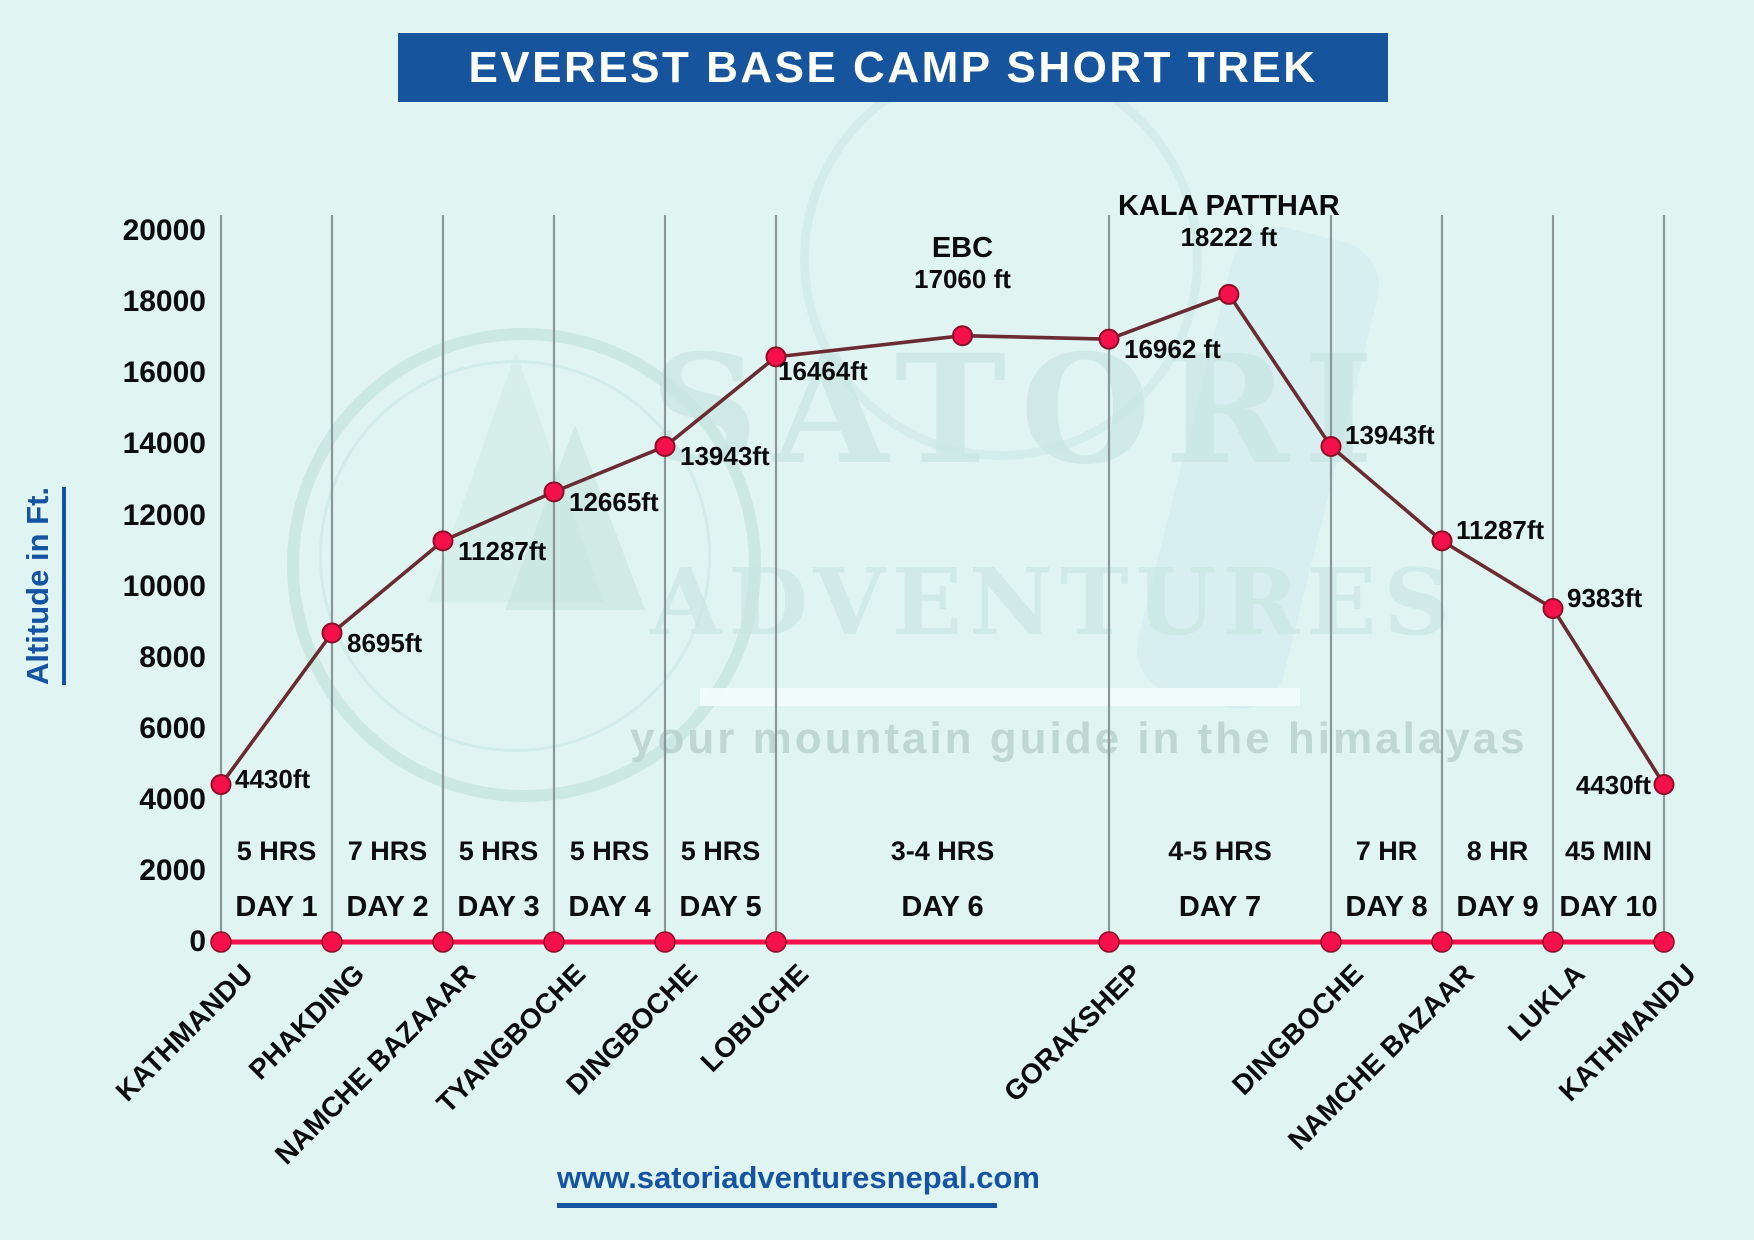 Image resolution: width=1754 pixels, height=1240 pixels. What do you see at coordinates (1605, 597) in the screenshot?
I see `point-label: 9383ft` at bounding box center [1605, 597].